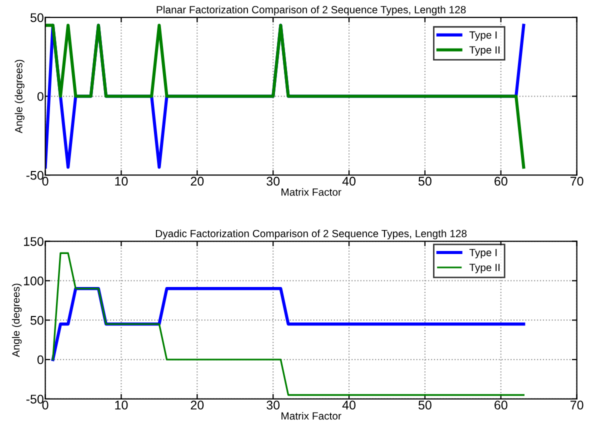  I want to click on y-tick-label: 150, so click(34, 241).